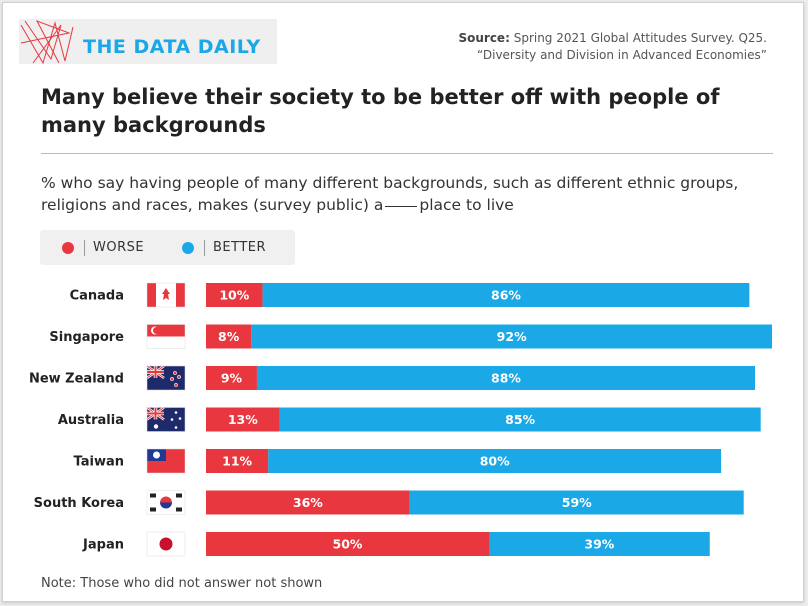 The width and height of the screenshot is (808, 606). Describe the element at coordinates (172, 47) in the screenshot. I see `brand: THE DATA DAILY` at that location.